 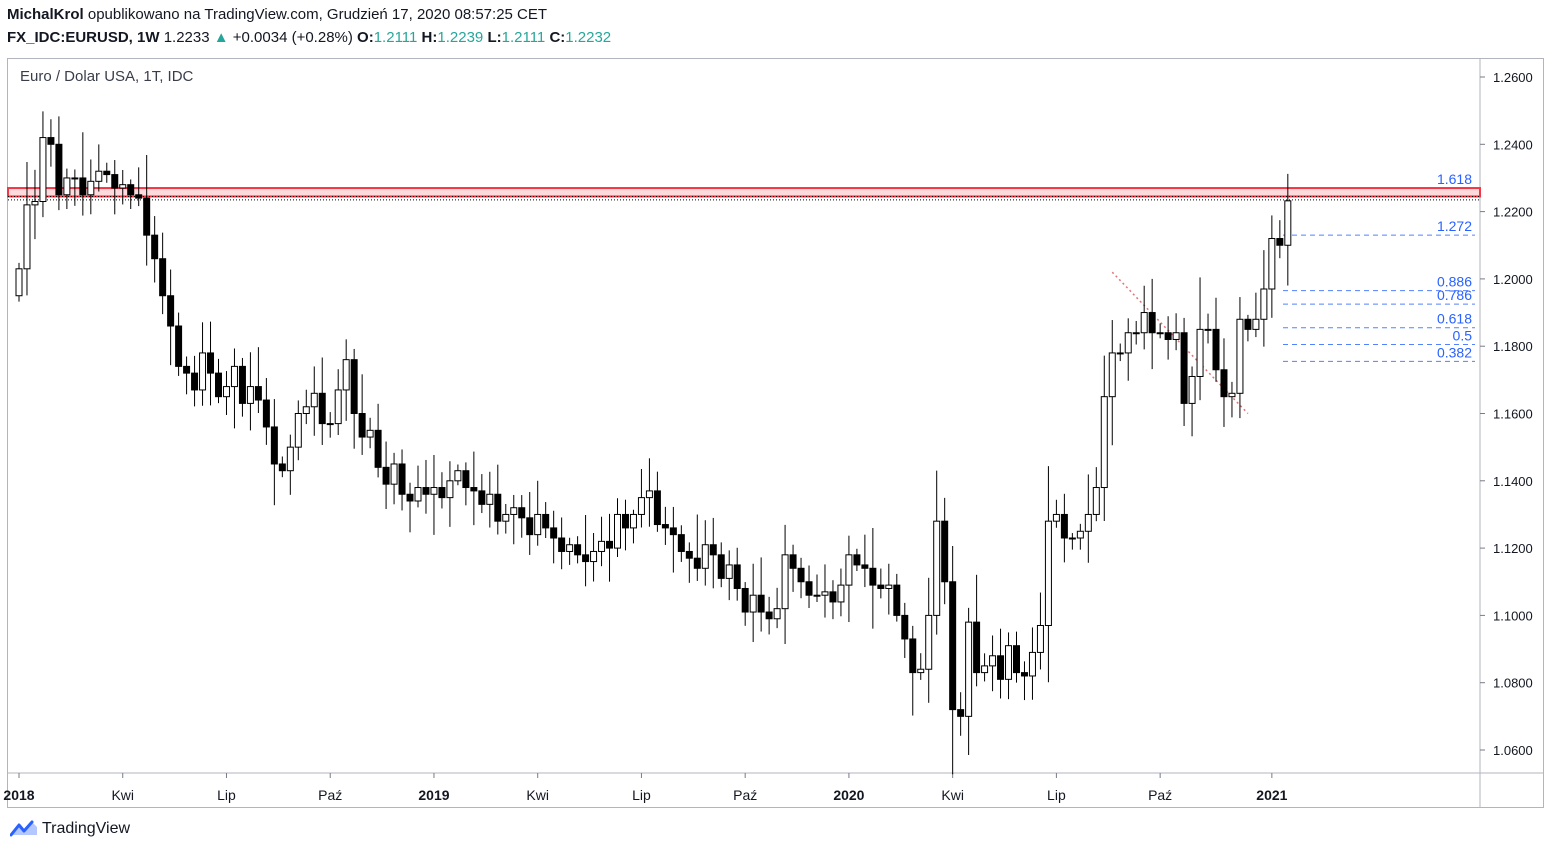 I want to click on trend-line, so click(x=1180, y=343).